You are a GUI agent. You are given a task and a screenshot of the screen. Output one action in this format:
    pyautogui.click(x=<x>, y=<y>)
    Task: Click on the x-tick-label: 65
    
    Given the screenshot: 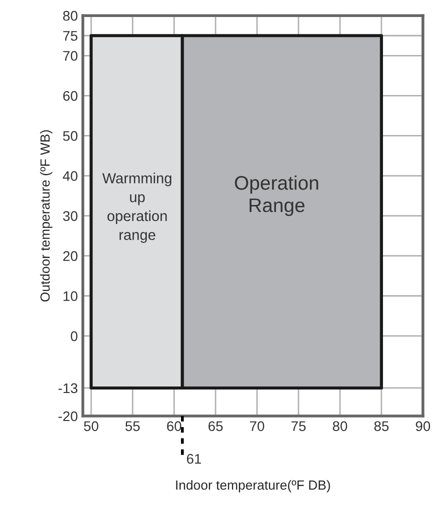 What is the action you would take?
    pyautogui.click(x=215, y=426)
    